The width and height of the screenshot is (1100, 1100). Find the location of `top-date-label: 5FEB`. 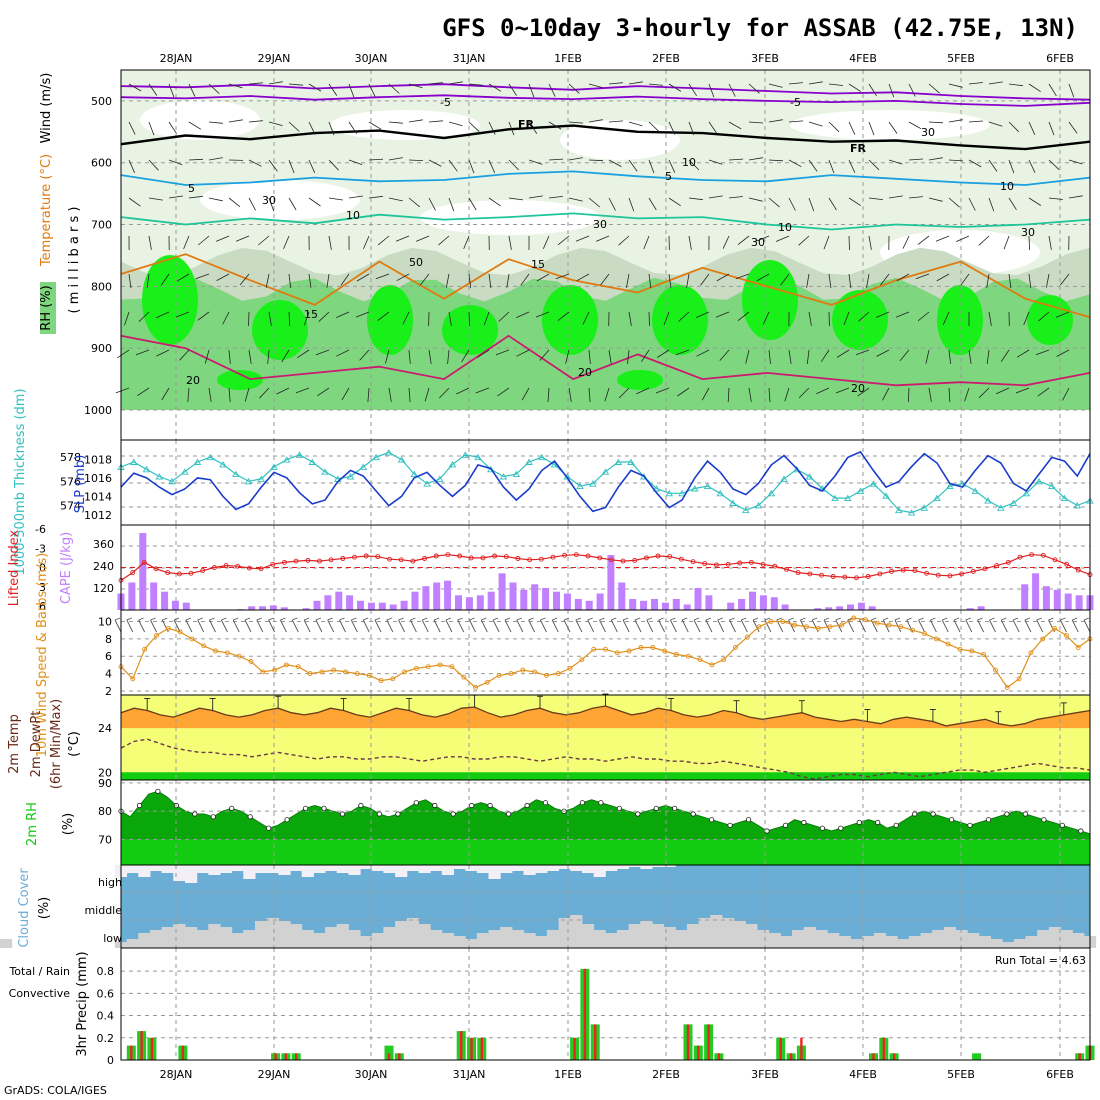

top-date-label: 5FEB is located at coordinates (961, 58).